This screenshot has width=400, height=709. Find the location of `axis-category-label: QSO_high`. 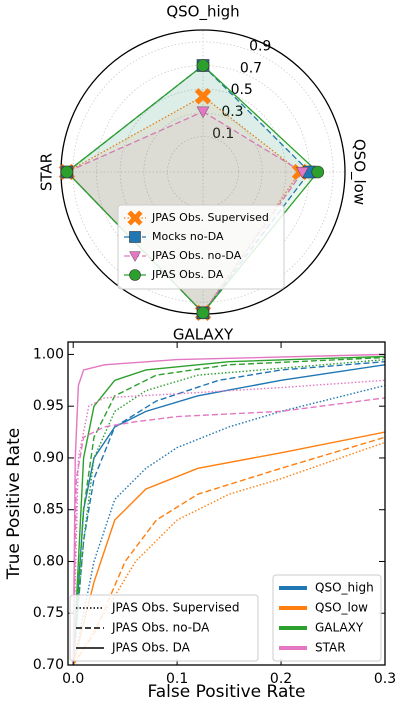

axis-category-label: QSO_high is located at coordinates (202, 12).